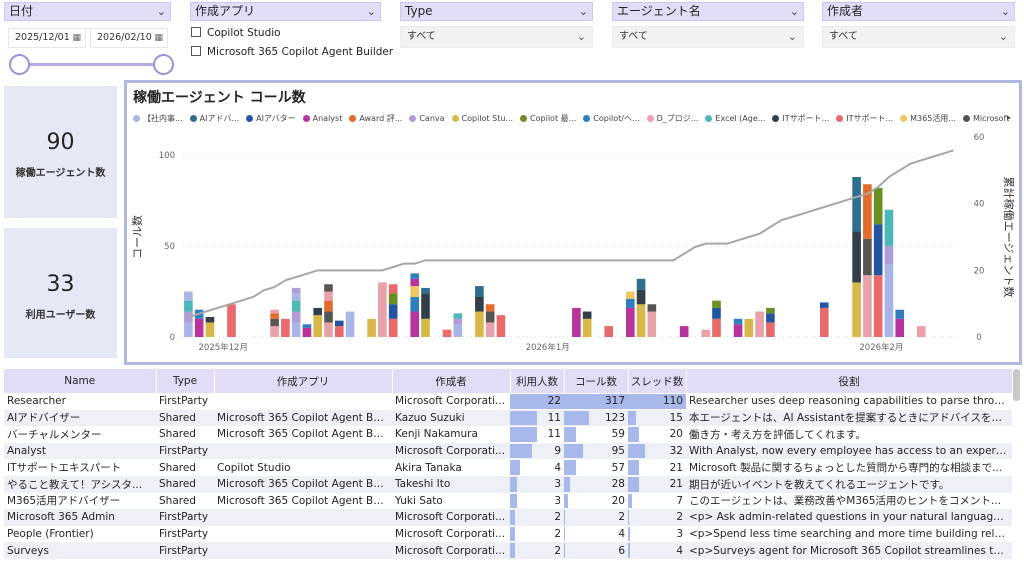 Image resolution: width=1024 pixels, height=567 pixels. Describe the element at coordinates (679, 500) in the screenshot. I see `cell-value: 7` at that location.